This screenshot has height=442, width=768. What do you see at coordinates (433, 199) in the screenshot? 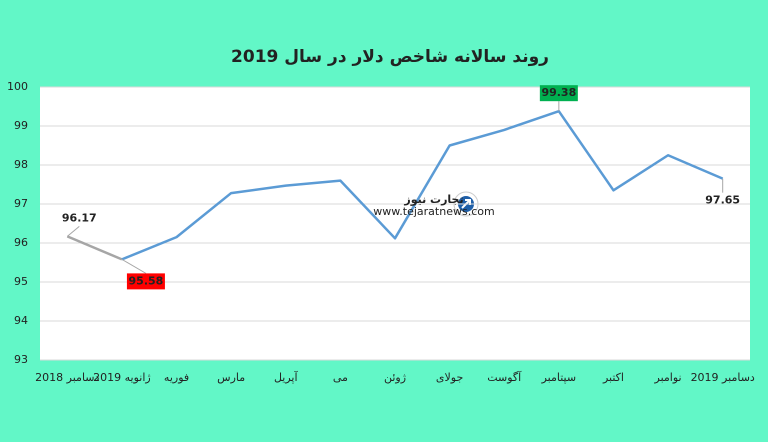
I see `logo-text: تجارت نیوز` at bounding box center [433, 199].